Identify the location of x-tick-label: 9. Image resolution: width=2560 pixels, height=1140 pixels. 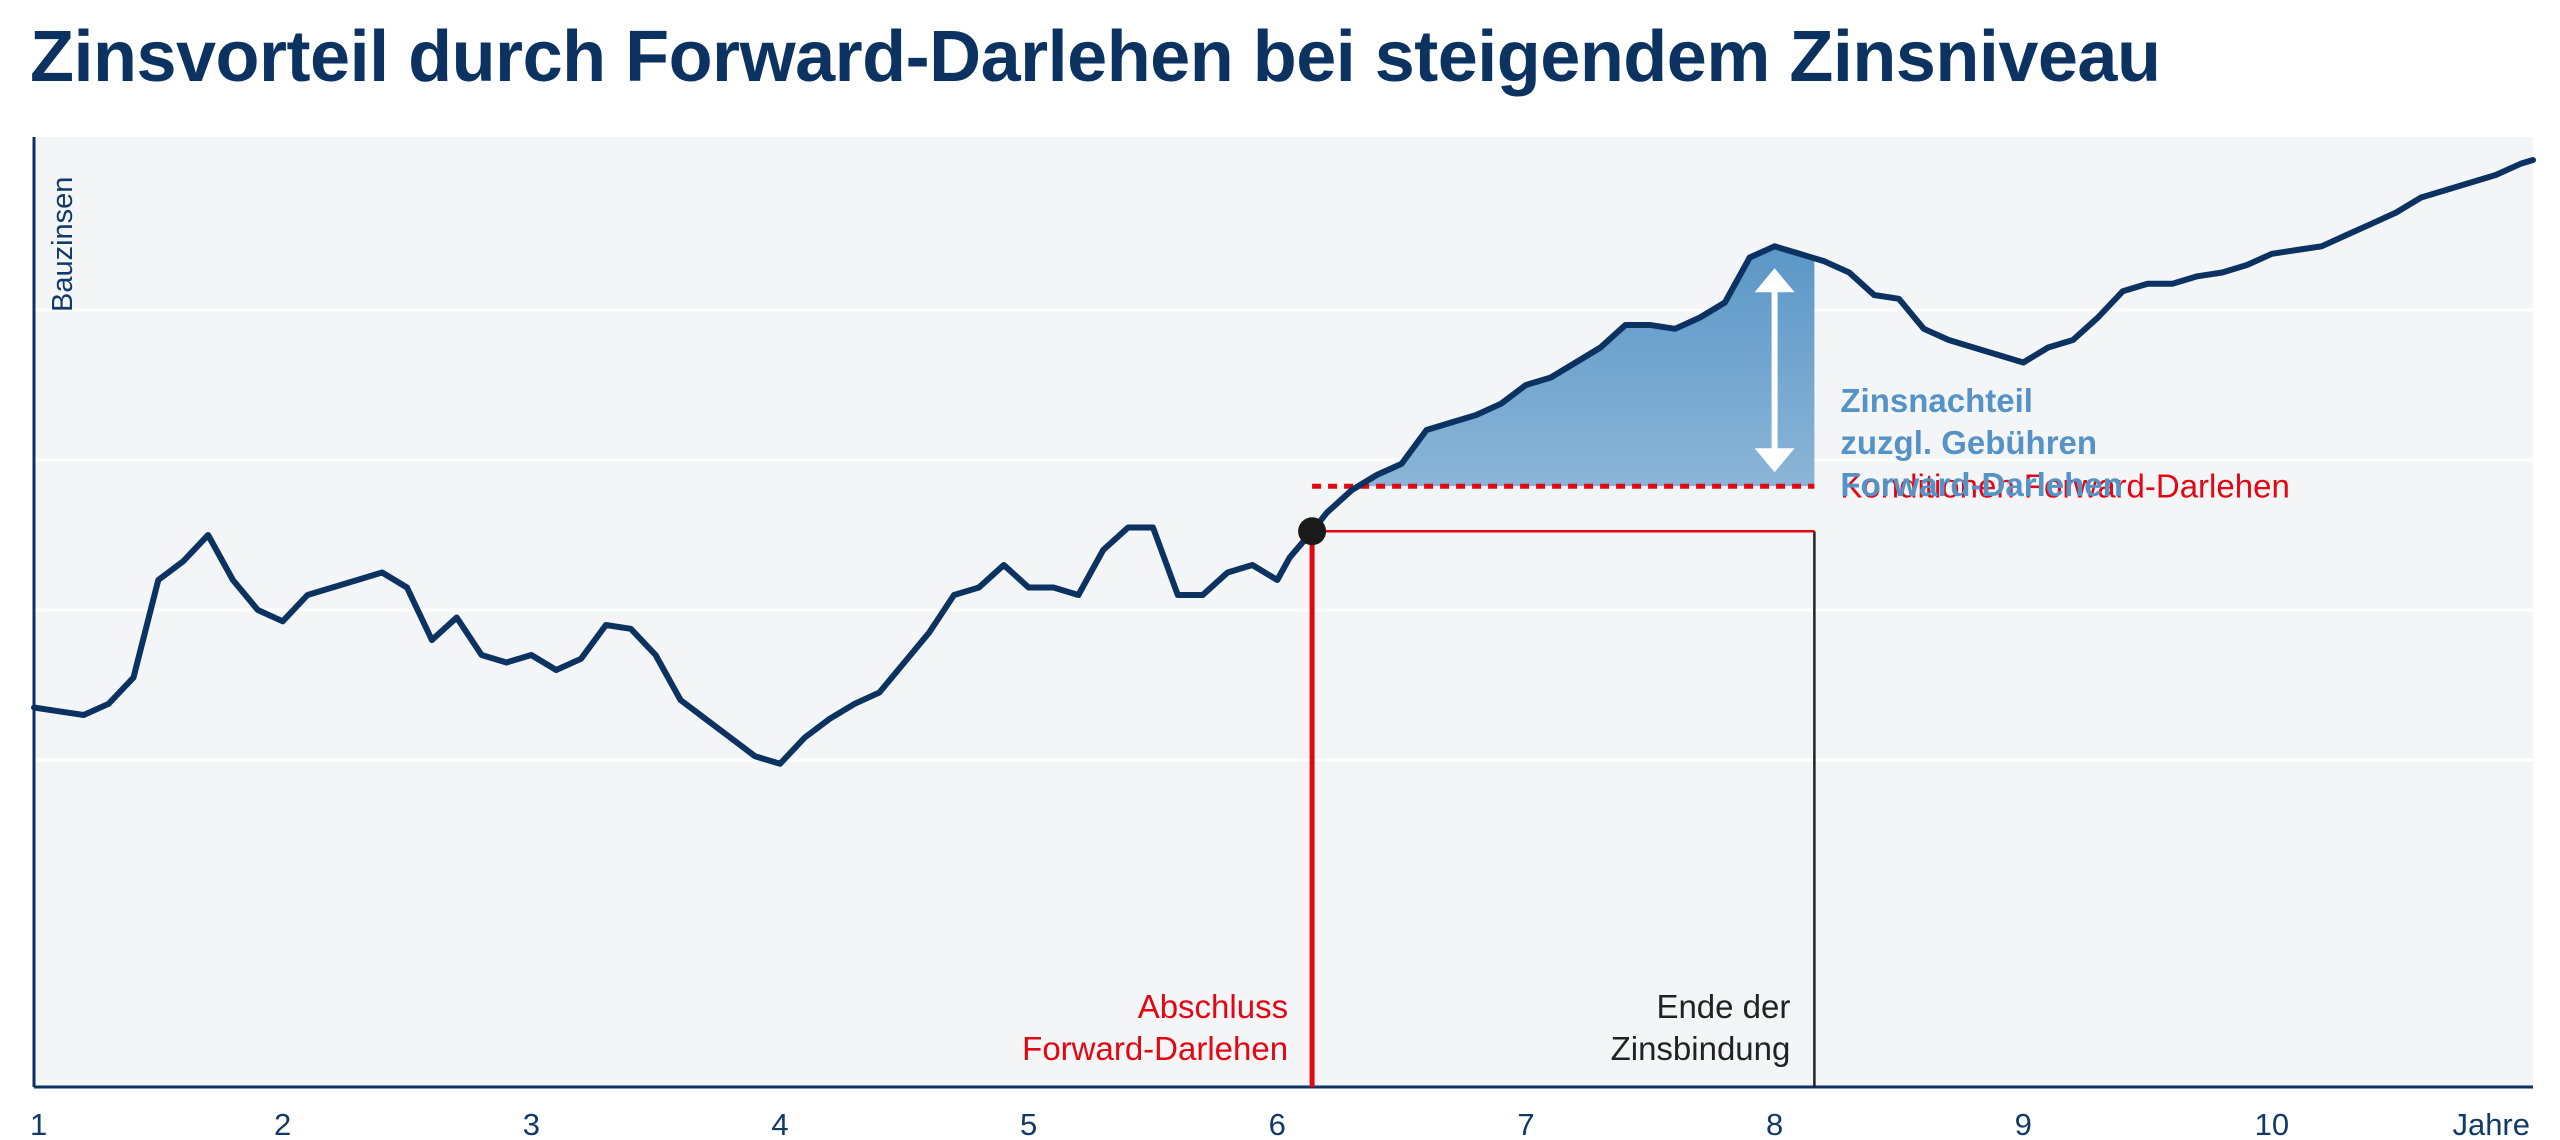
(2023, 1123).